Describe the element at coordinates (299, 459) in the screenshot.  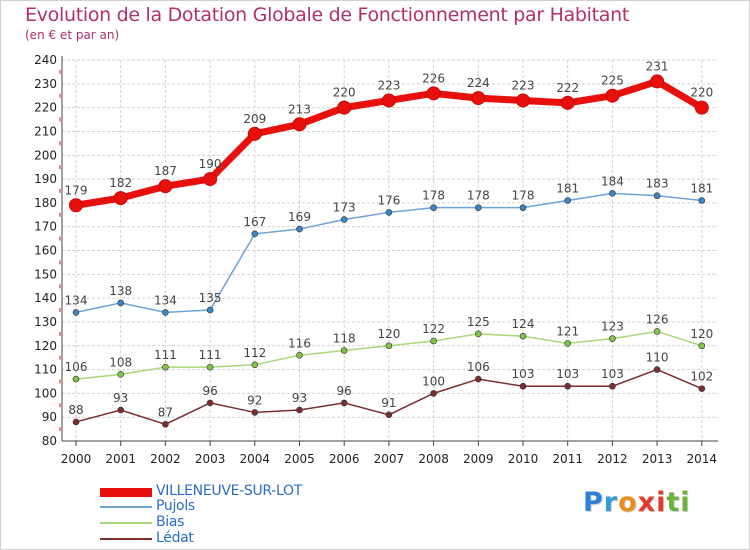
I see `x-tick-label: 2005` at that location.